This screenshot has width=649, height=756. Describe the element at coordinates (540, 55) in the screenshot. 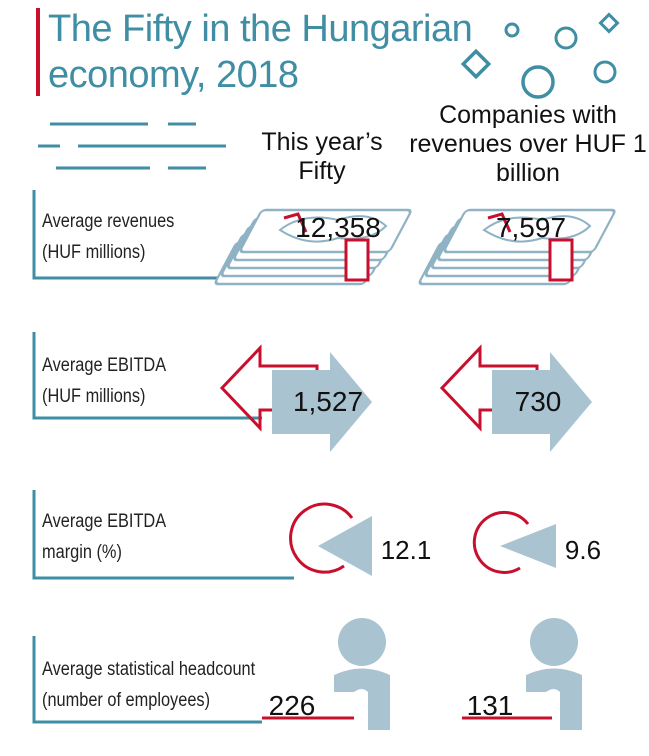

I see `decorative-shapes` at that location.